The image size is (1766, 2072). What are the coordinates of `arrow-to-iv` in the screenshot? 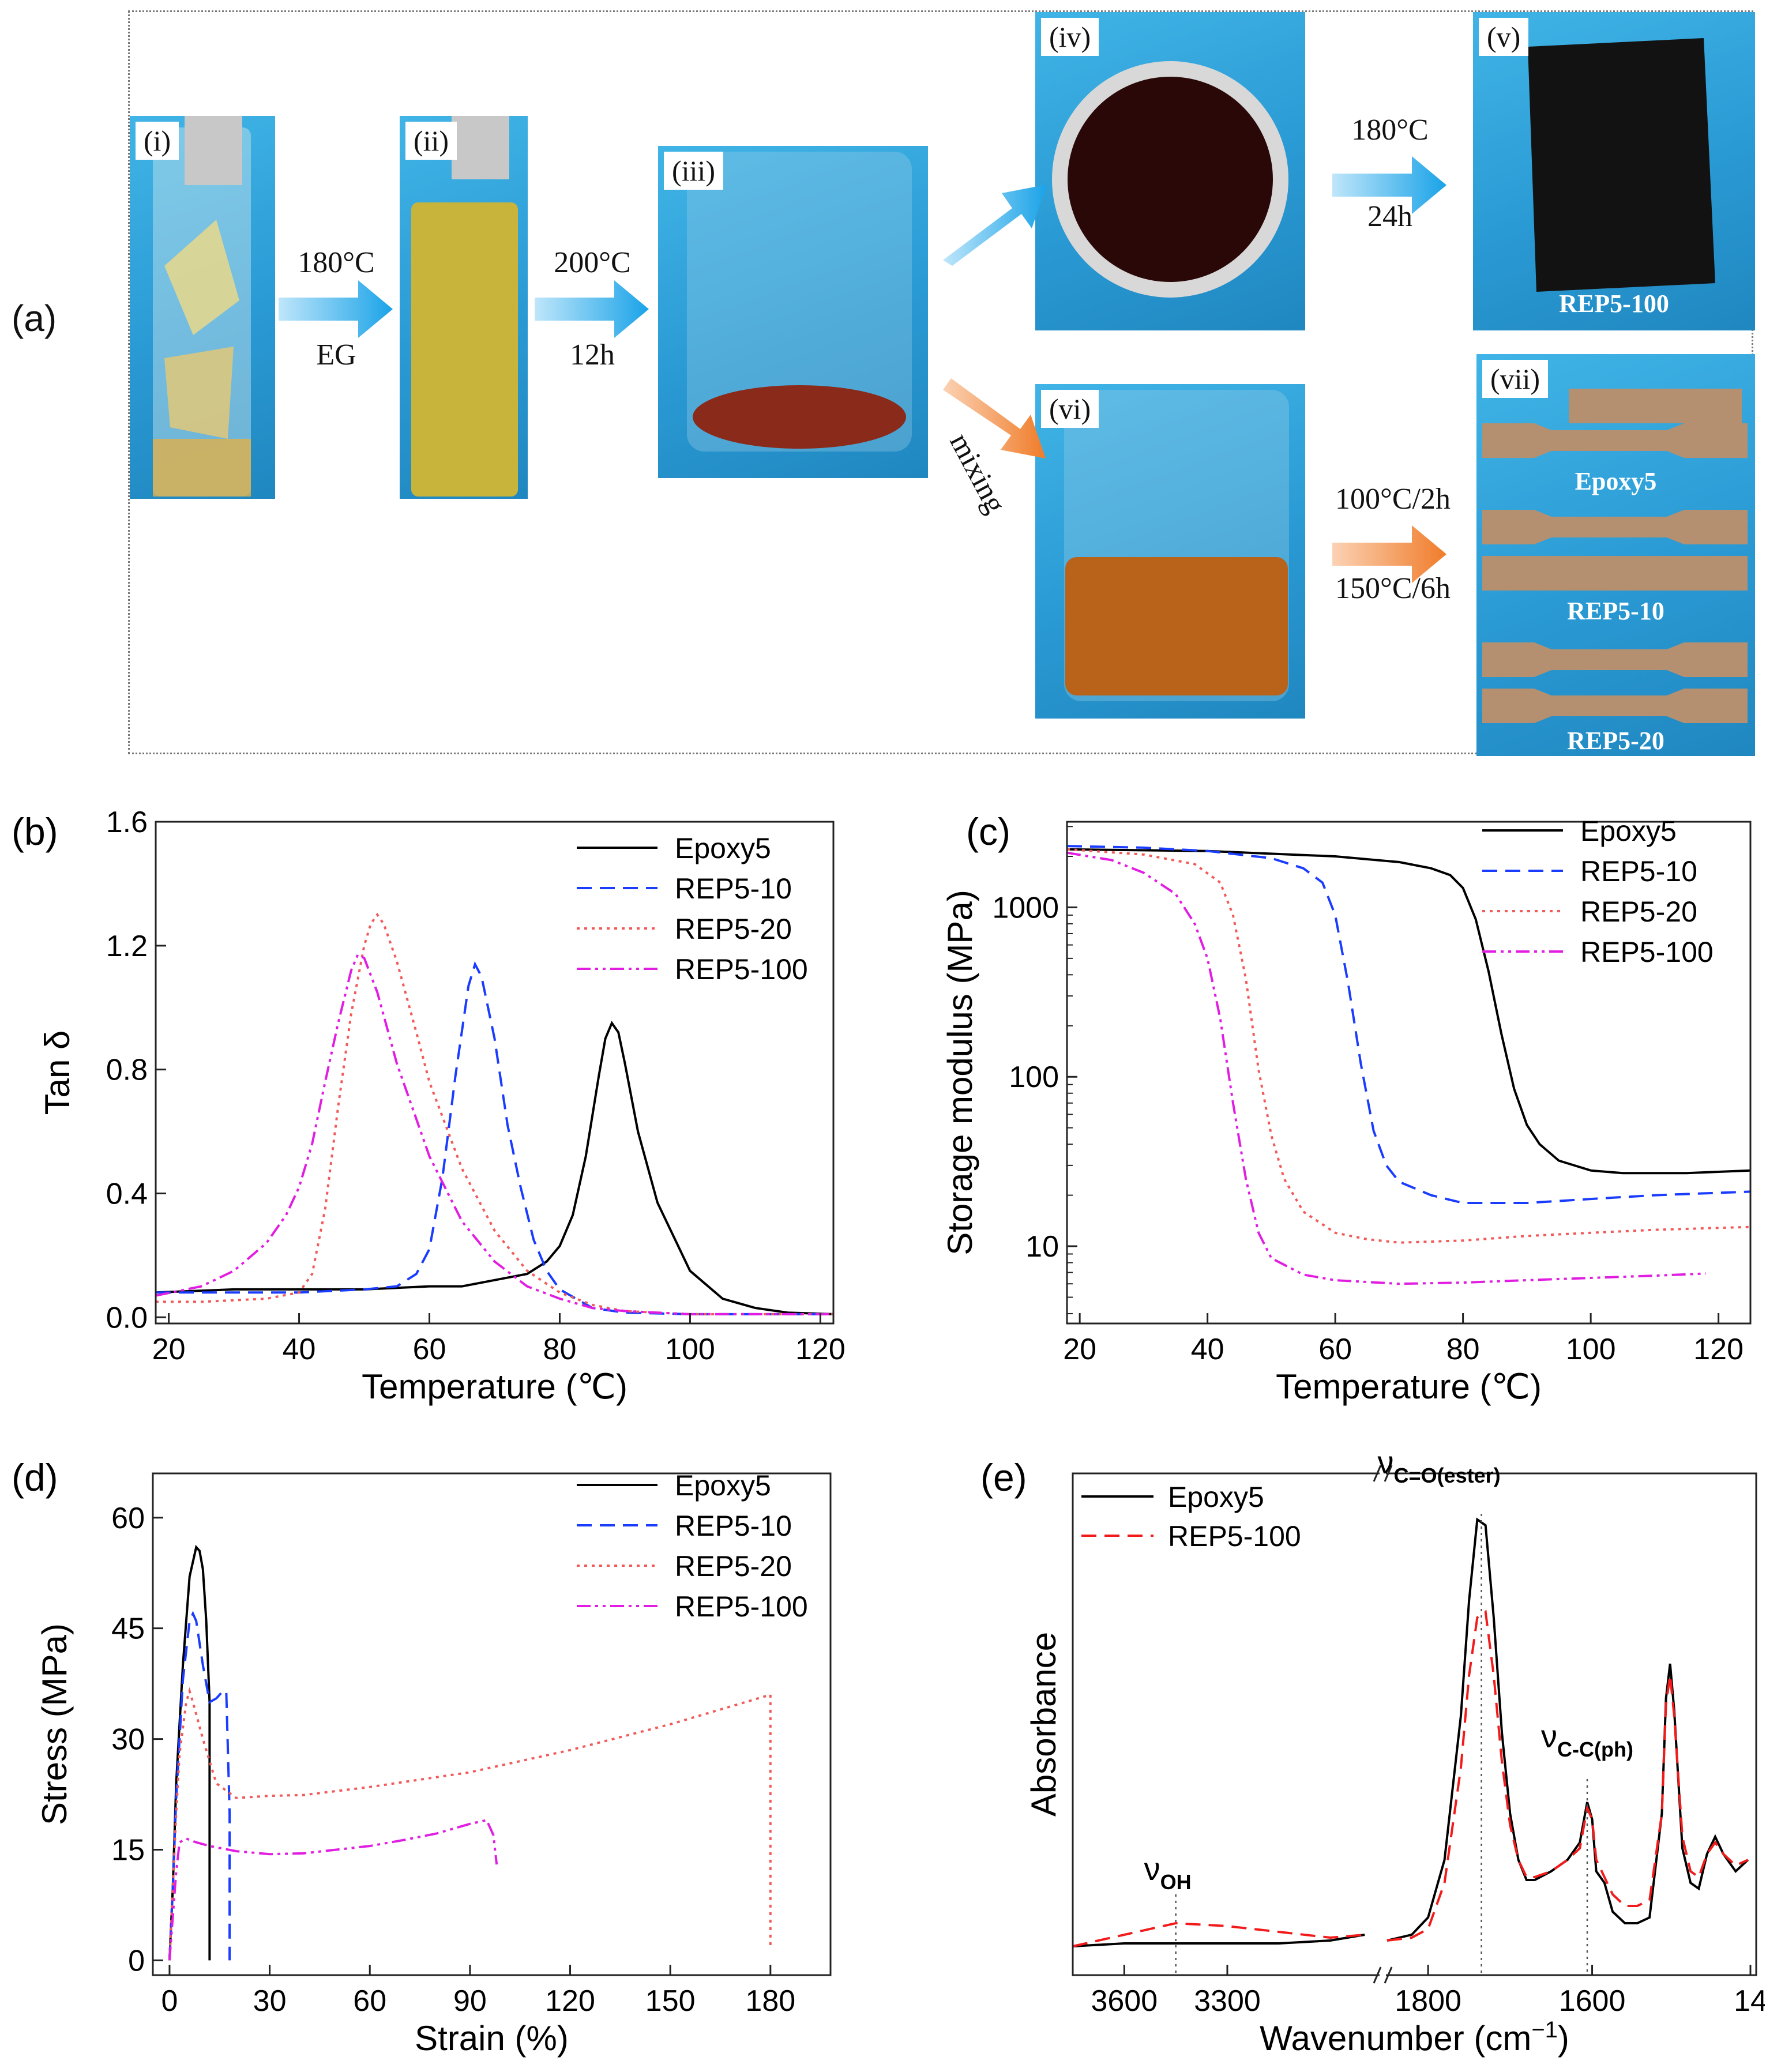 It's located at (995, 225).